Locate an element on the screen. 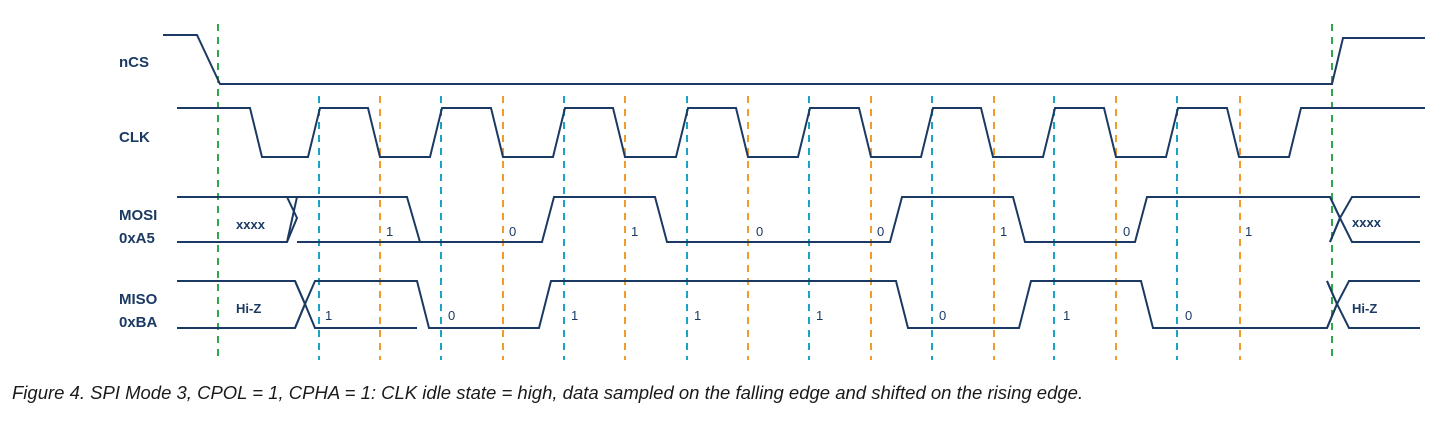  miso-value-label: 0xBA is located at coordinates (138, 322).